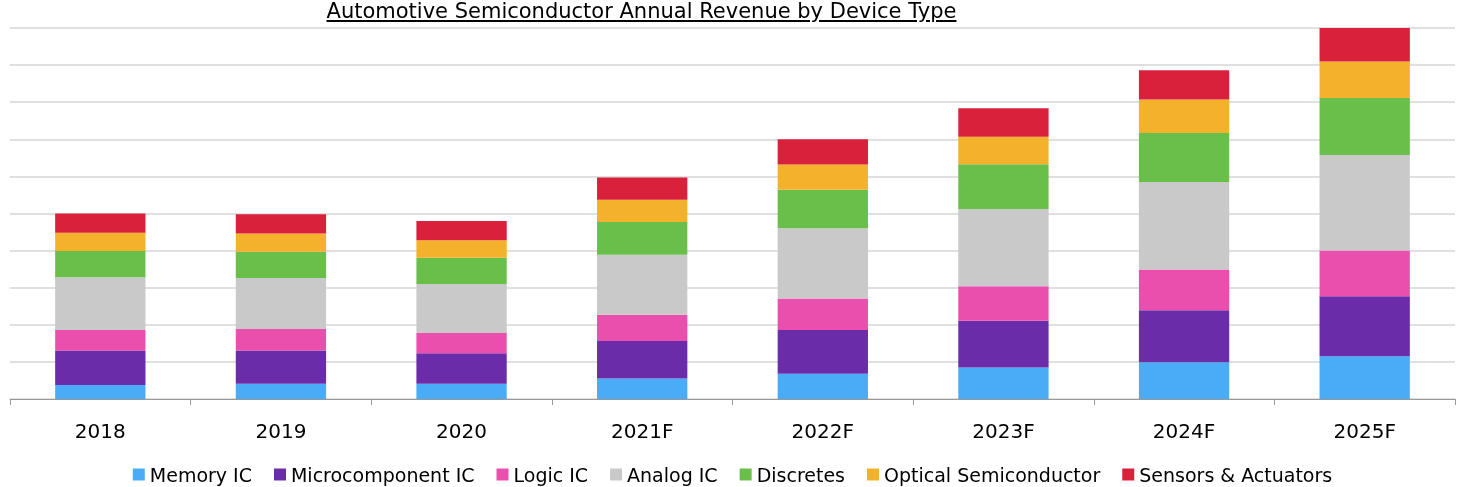  What do you see at coordinates (1184, 431) in the screenshot?
I see `x-tick-label: 2024F` at bounding box center [1184, 431].